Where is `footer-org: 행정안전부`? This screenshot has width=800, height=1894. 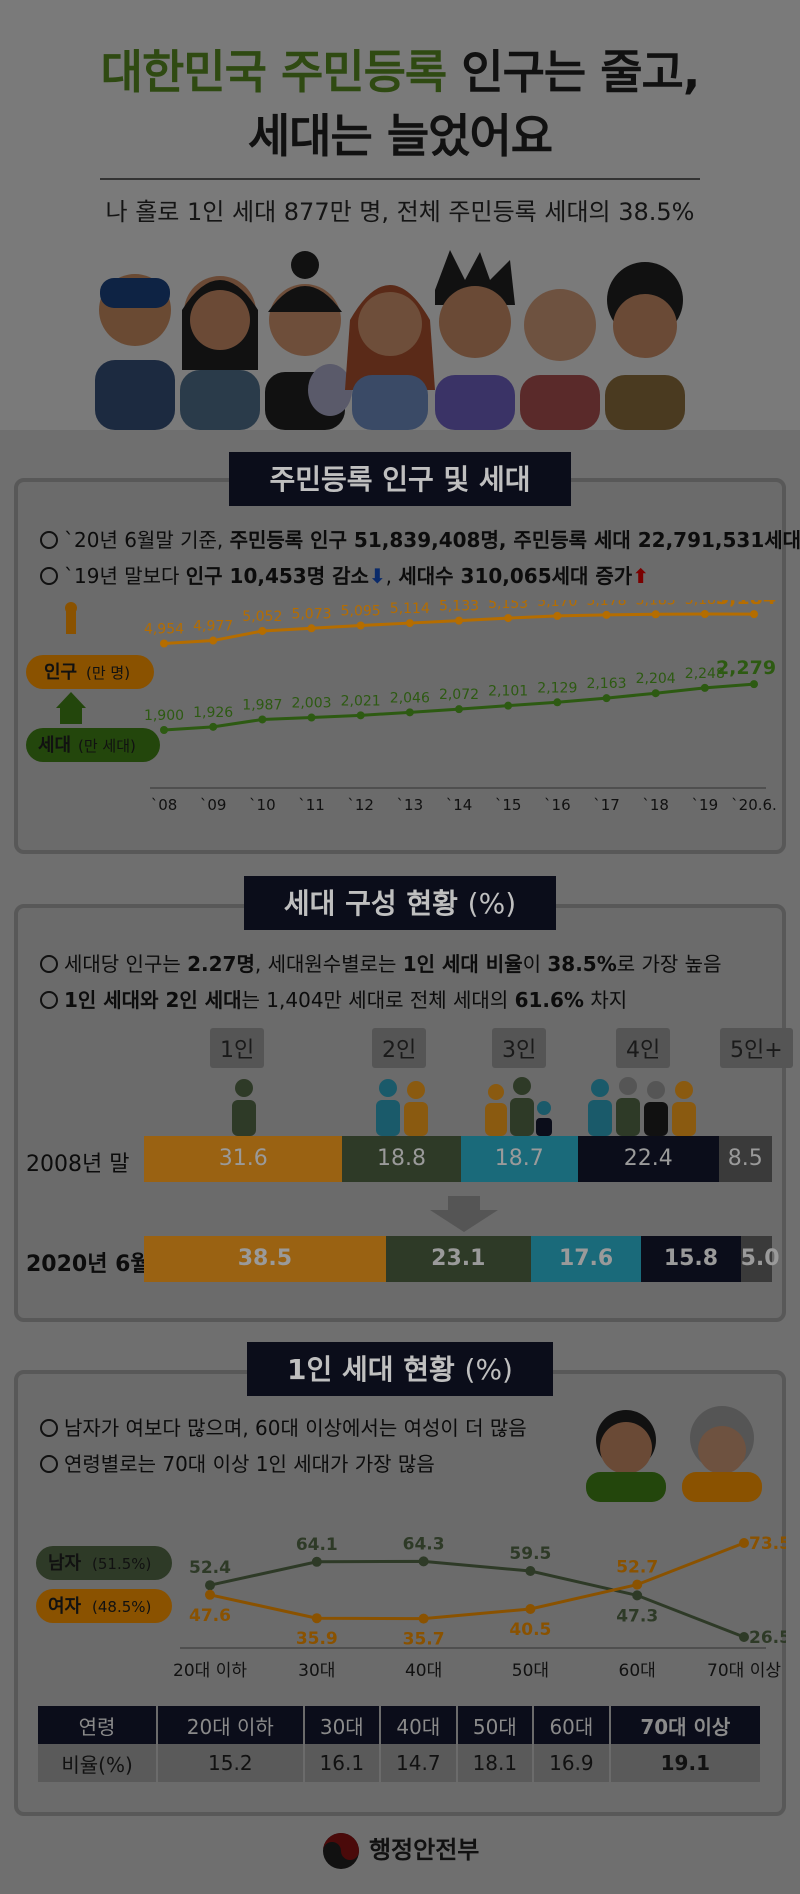 footer-org: 행정안전부 is located at coordinates (424, 1850).